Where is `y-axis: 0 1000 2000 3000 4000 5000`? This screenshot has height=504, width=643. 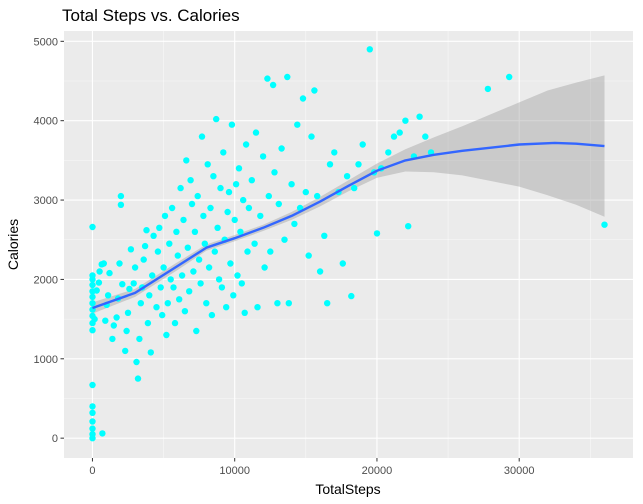 y-axis: 0 1000 2000 3000 4000 5000 is located at coordinates (49, 240).